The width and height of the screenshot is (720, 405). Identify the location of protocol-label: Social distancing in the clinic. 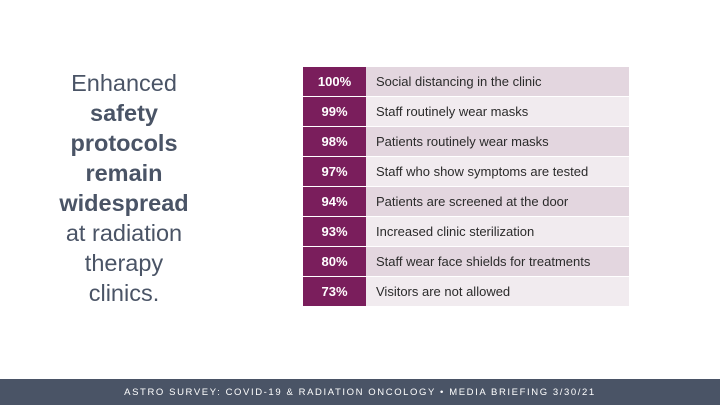
(497, 81).